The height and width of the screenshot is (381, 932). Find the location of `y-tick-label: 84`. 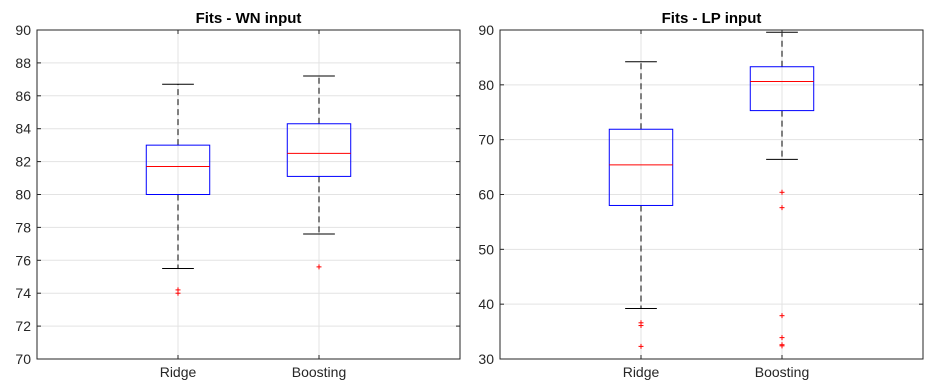

y-tick-label: 84 is located at coordinates (23, 129).